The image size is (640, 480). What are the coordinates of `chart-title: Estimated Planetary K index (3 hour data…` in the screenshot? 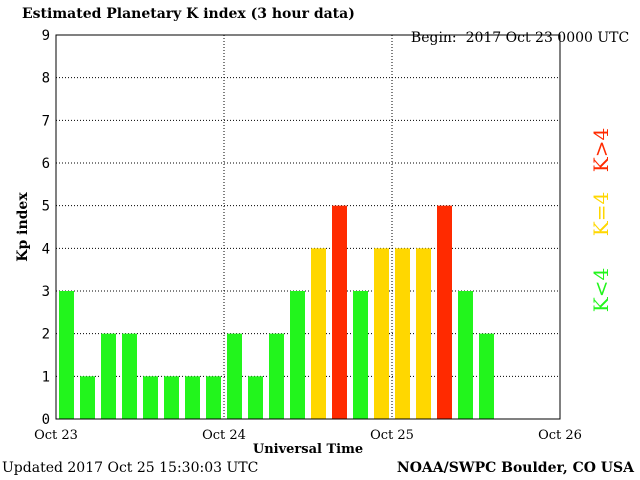 It's located at (188, 14).